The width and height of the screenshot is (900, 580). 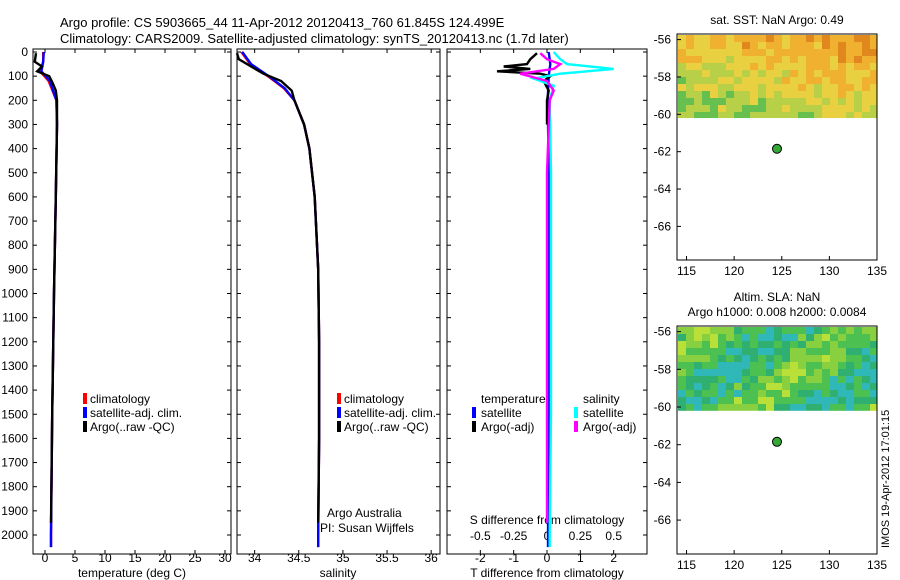 I want to click on credit-pi: PI: Susan Wijffels, so click(x=367, y=528).